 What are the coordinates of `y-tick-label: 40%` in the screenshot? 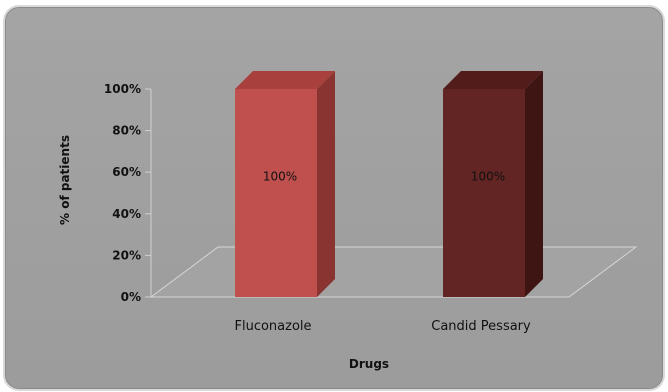 It's located at (126, 214).